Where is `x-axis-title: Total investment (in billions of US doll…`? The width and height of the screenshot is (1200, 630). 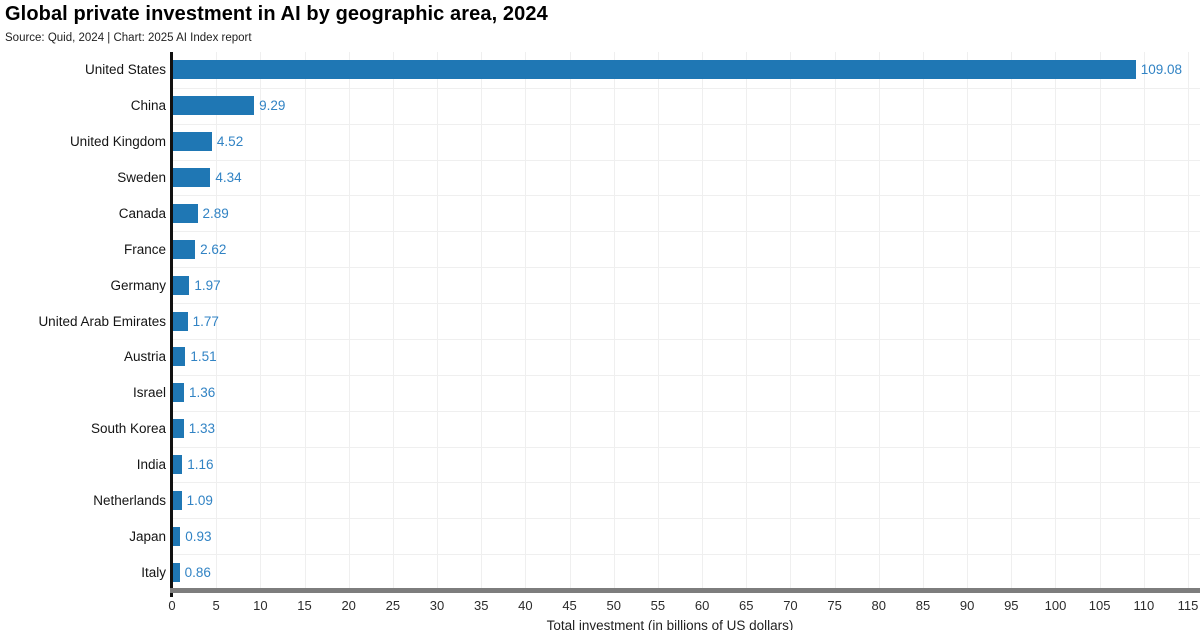 x-axis-title: Total investment (in billions of US doll… is located at coordinates (670, 624).